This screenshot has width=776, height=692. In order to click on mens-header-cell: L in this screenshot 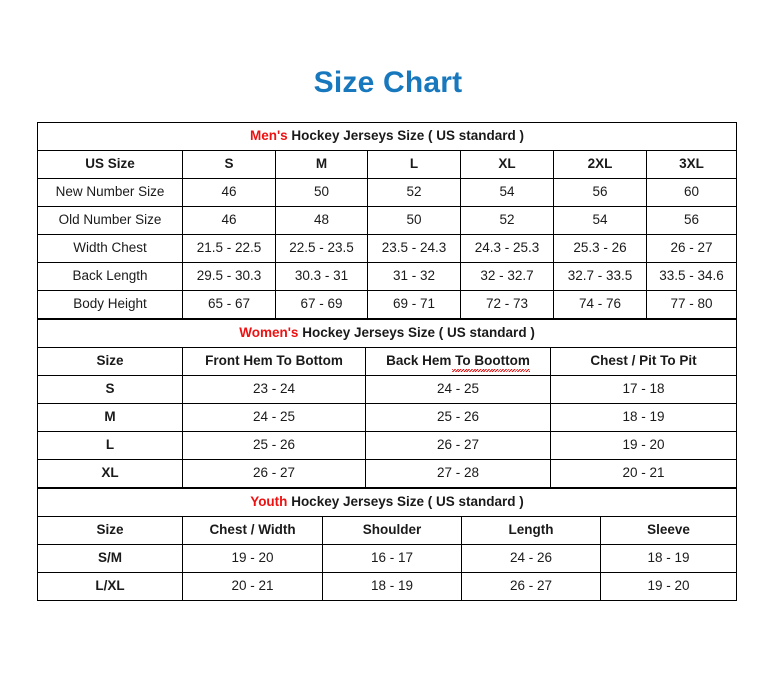, I will do `click(414, 164)`.